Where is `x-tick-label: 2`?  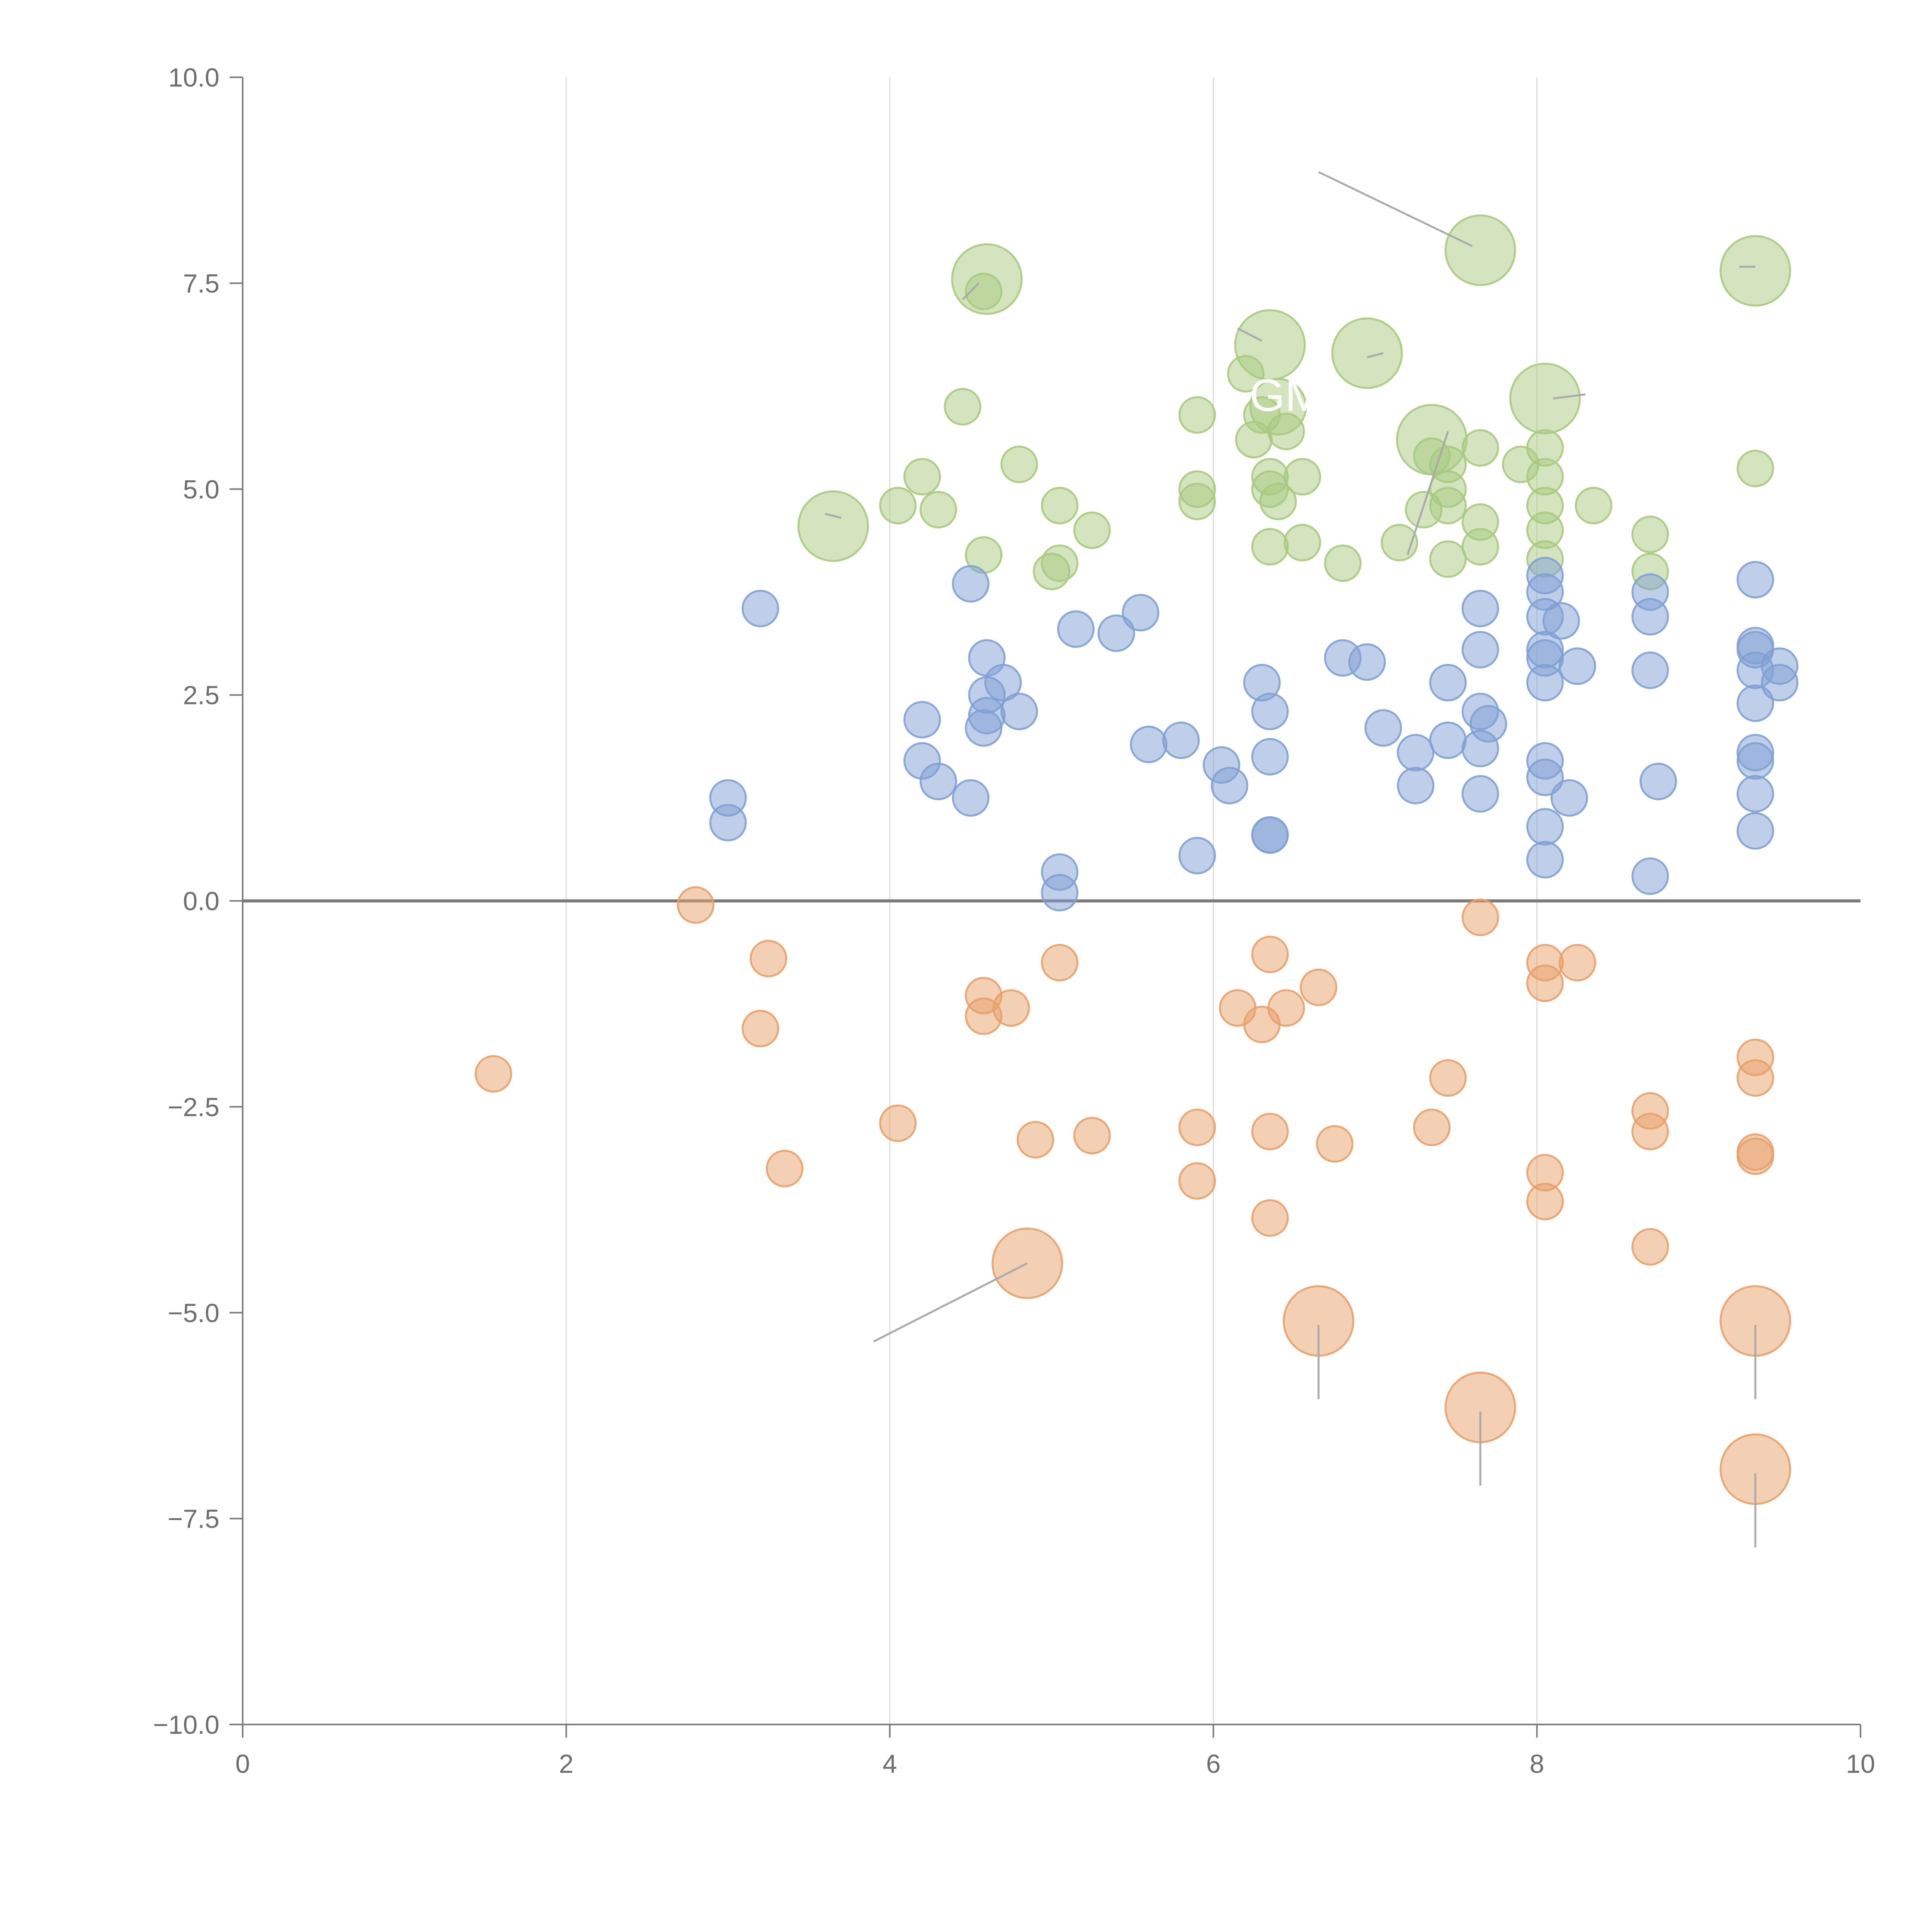 x-tick-label: 2 is located at coordinates (566, 1764).